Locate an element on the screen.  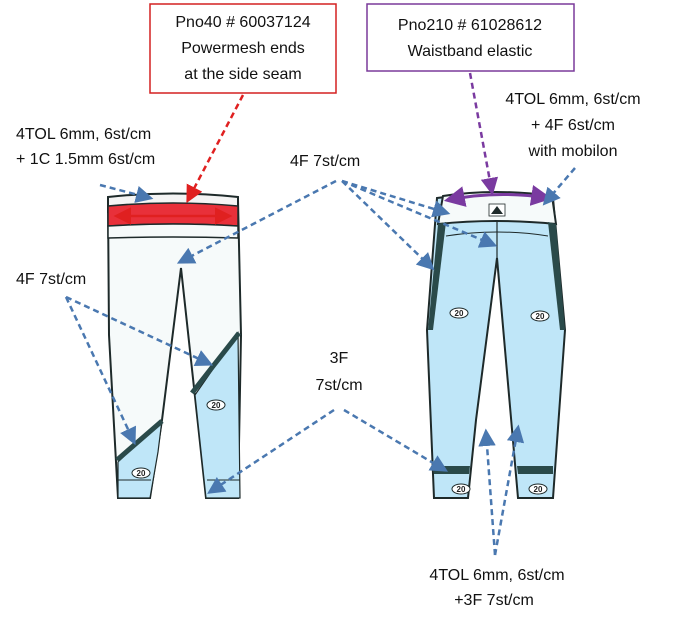
center-3f-label-2: 7st/cm is located at coordinates (338, 385).